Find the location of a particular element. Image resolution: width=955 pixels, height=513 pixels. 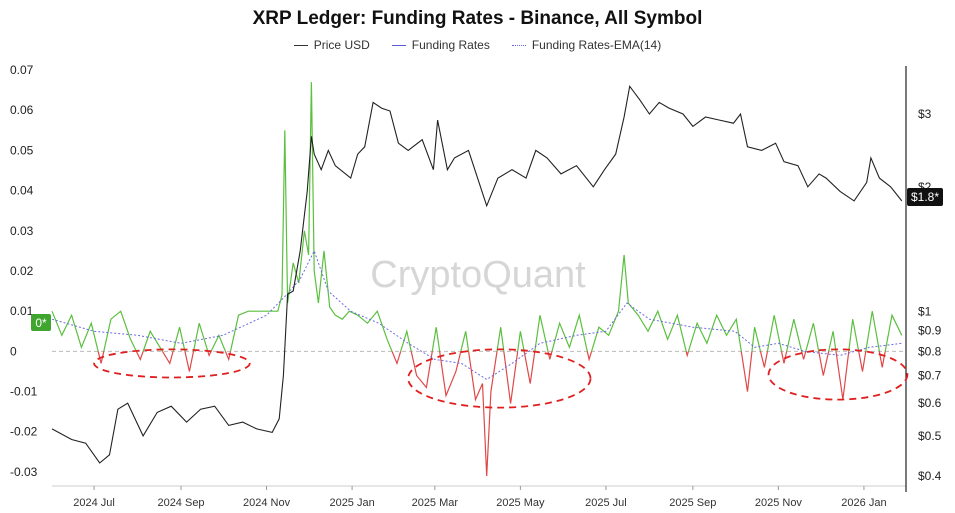

x-tick-label: 2024 Jul is located at coordinates (94, 503).